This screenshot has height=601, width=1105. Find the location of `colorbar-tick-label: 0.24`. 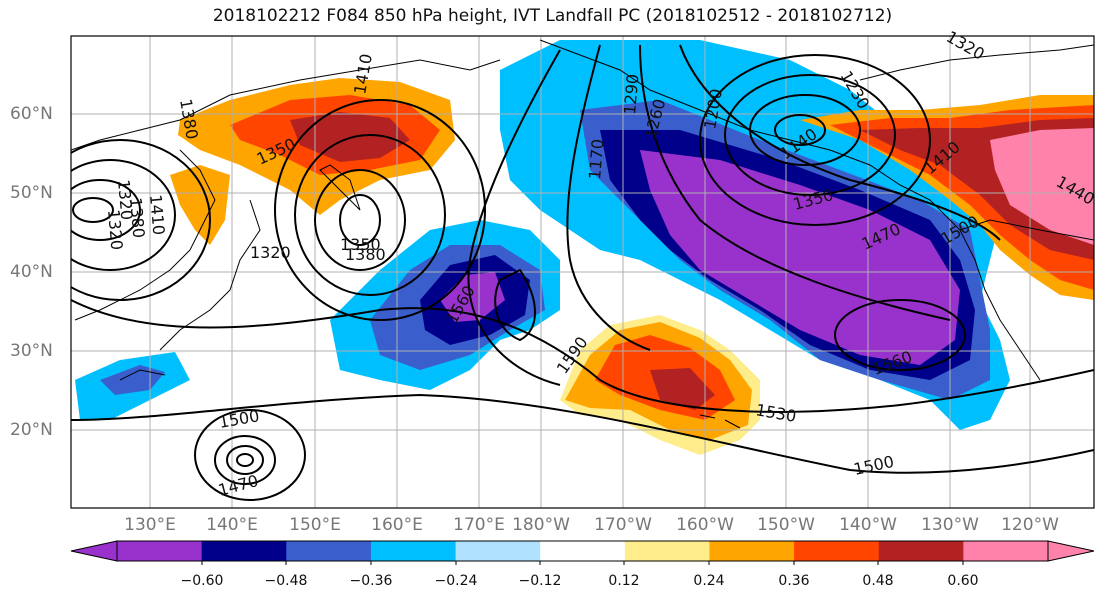

colorbar-tick-label: 0.24 is located at coordinates (709, 581).